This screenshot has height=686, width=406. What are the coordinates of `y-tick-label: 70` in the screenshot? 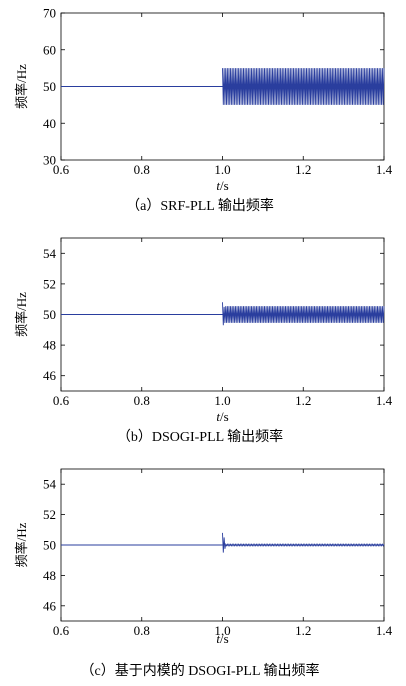 It's located at (49, 13).